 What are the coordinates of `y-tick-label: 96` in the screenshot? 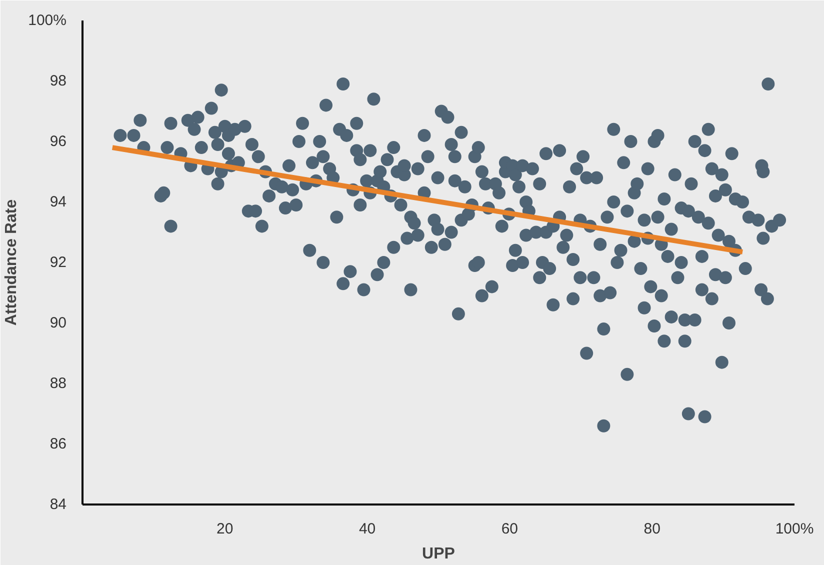 It's located at (58, 141).